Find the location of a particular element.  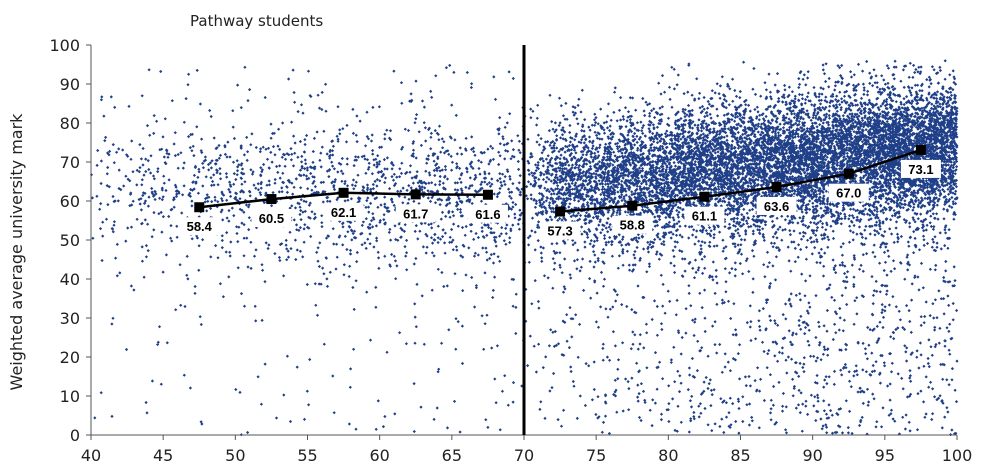

data-label: 60.5 is located at coordinates (271, 218).